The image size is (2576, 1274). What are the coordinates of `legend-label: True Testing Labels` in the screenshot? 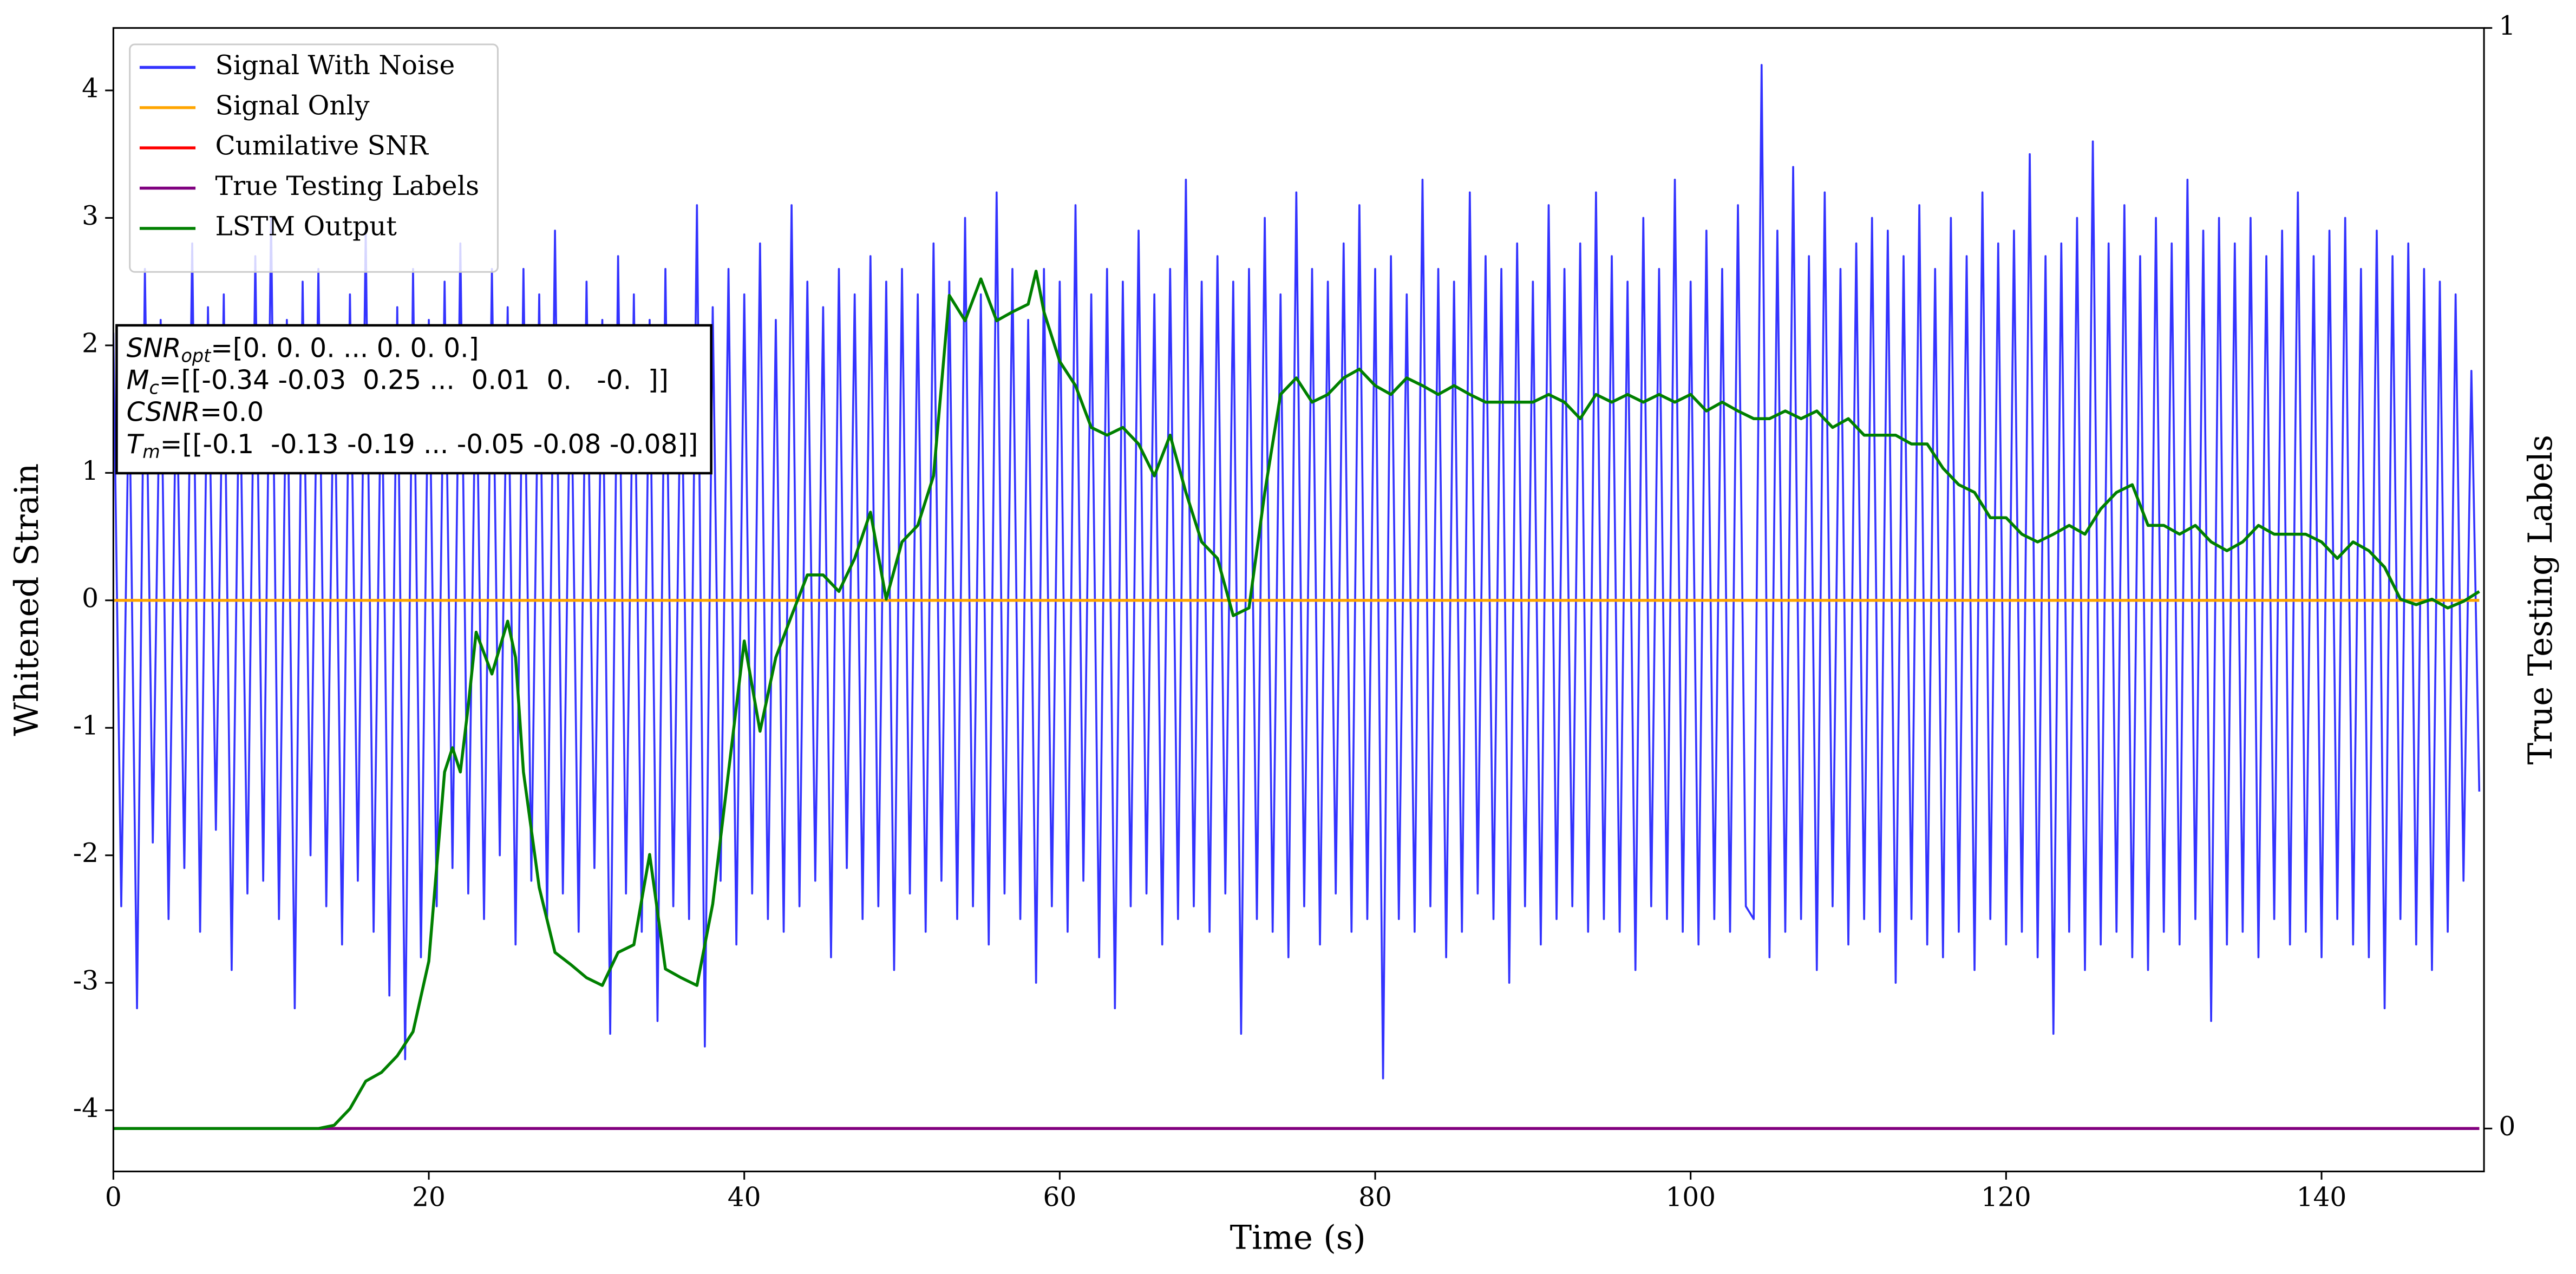 It's located at (347, 186).